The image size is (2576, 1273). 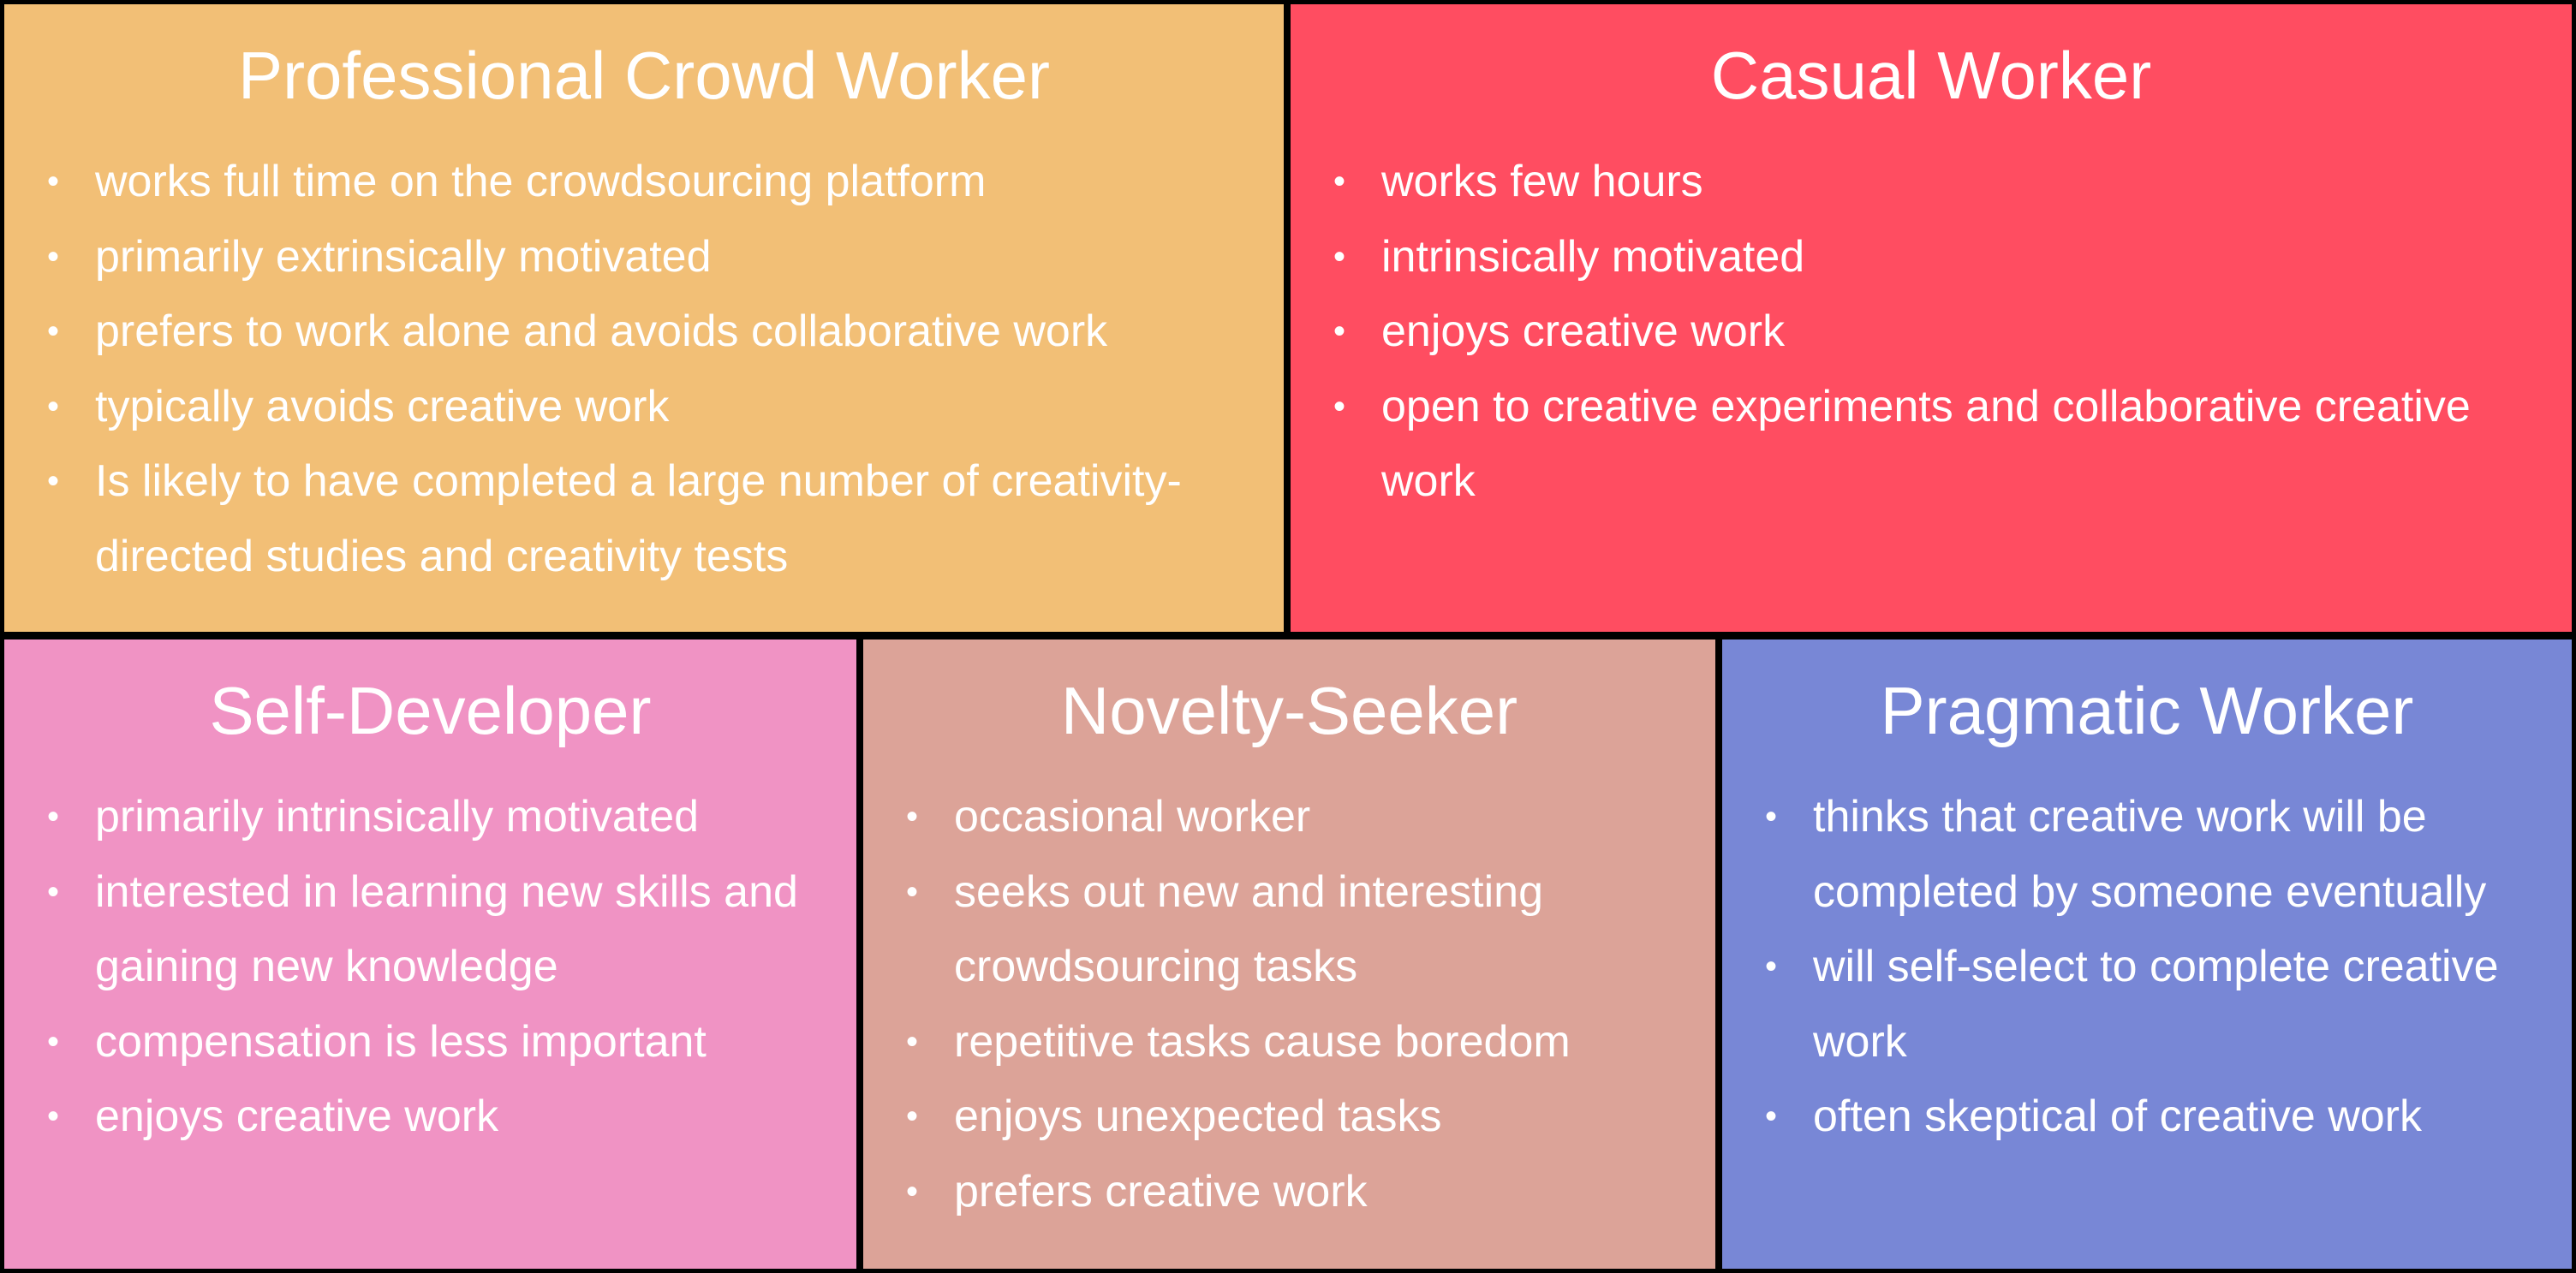 What do you see at coordinates (1198, 1116) in the screenshot?
I see `list-item-text: enjoys unexpected tasks` at bounding box center [1198, 1116].